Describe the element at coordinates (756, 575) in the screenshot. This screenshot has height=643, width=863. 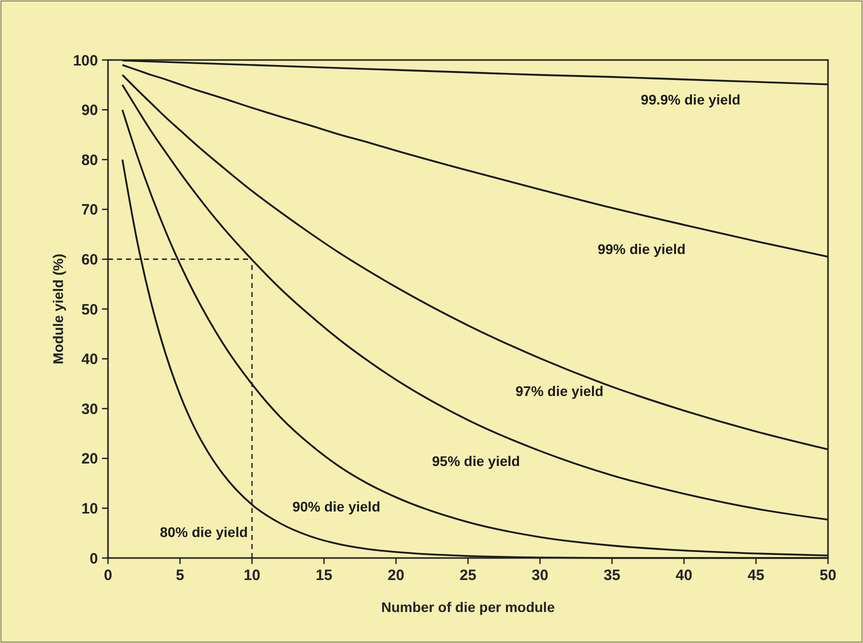
I see `x-tick-label: 45` at that location.